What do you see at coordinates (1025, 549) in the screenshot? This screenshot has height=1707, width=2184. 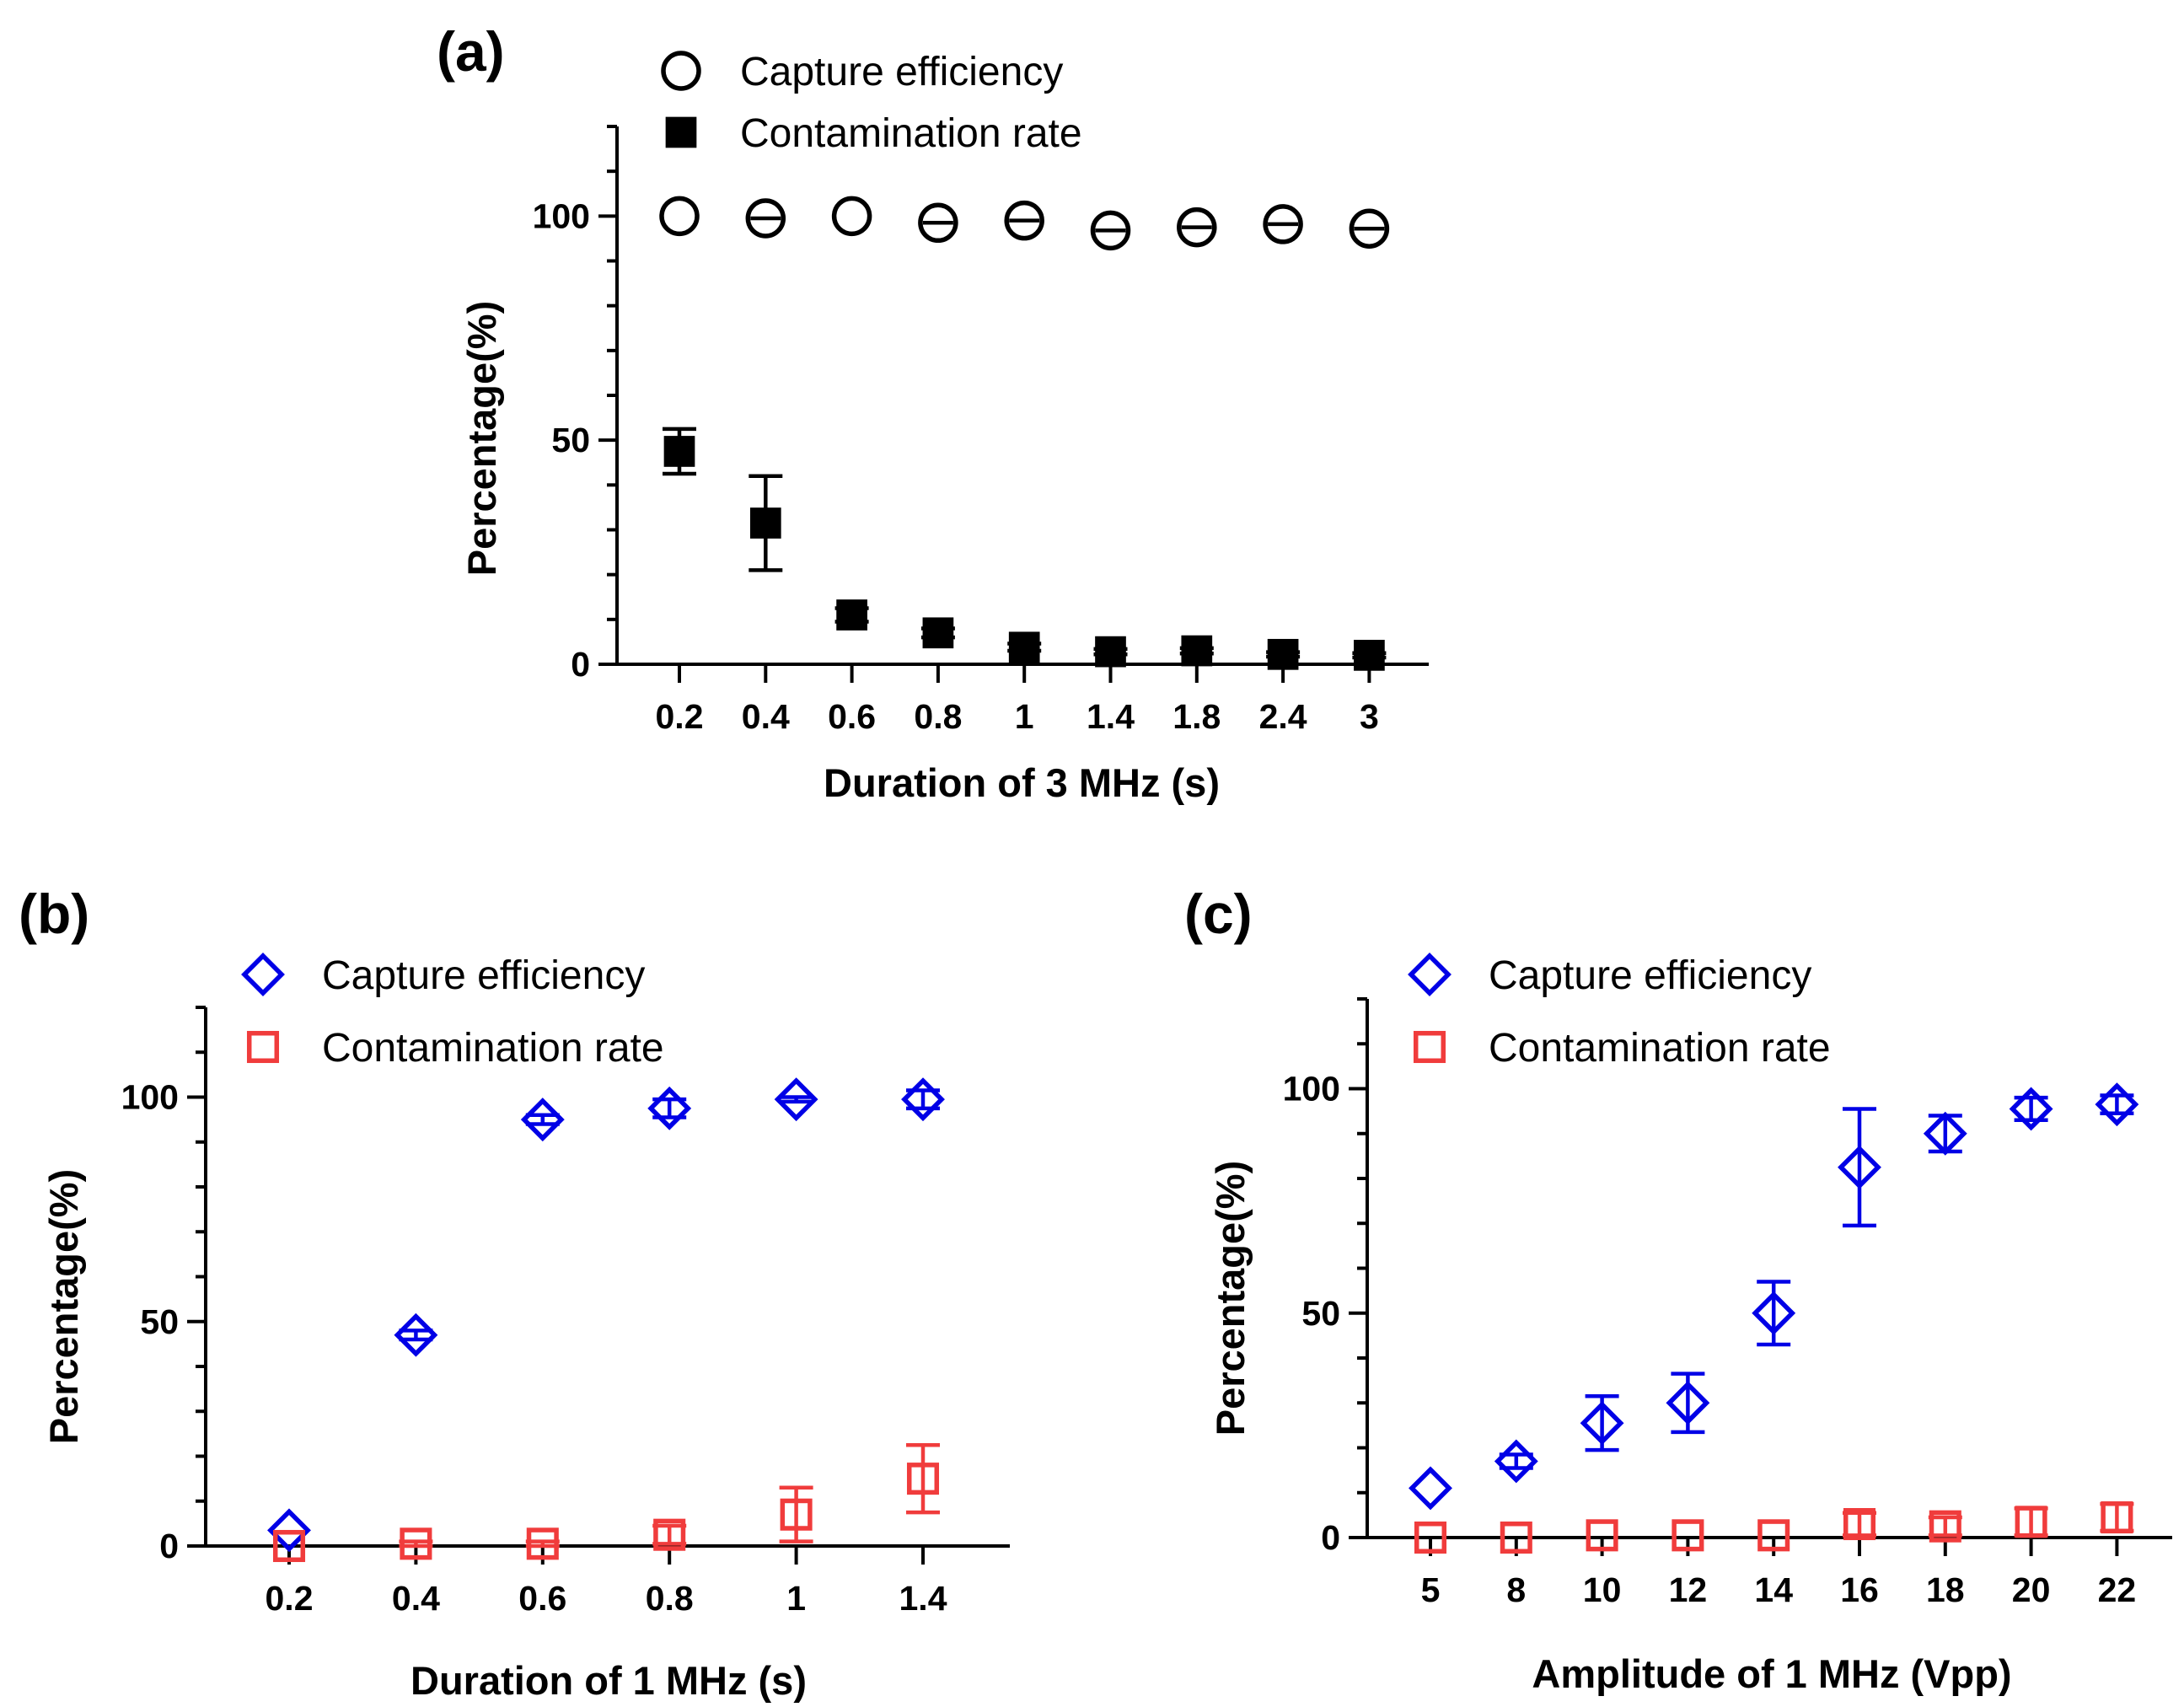 I see `panel-a-series-contamination` at bounding box center [1025, 549].